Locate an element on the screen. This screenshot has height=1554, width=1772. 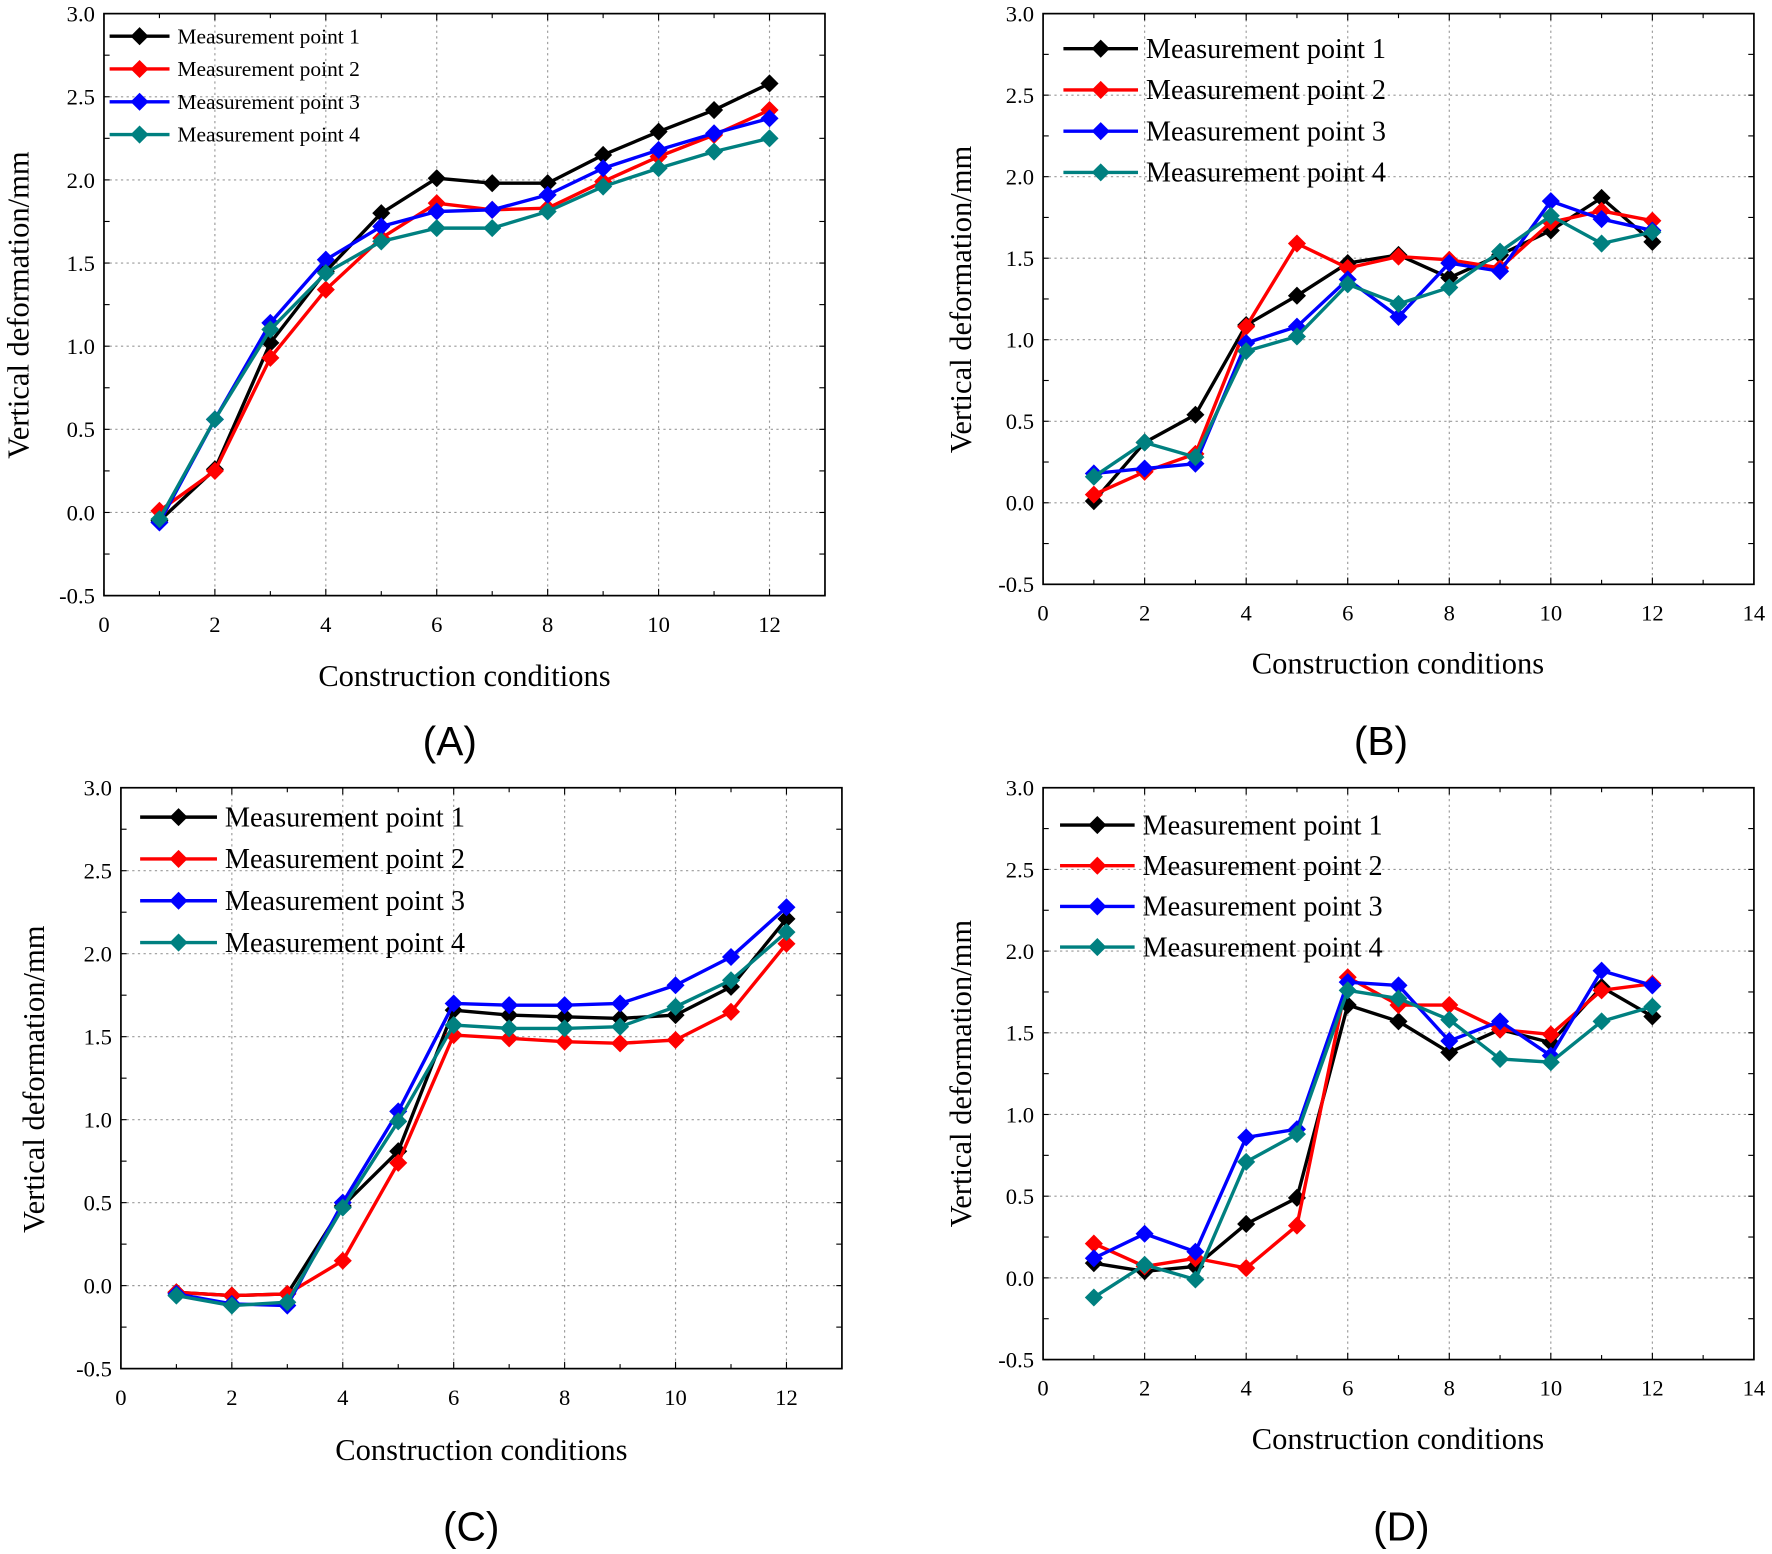
x-tick-label: 4 is located at coordinates (1246, 612).